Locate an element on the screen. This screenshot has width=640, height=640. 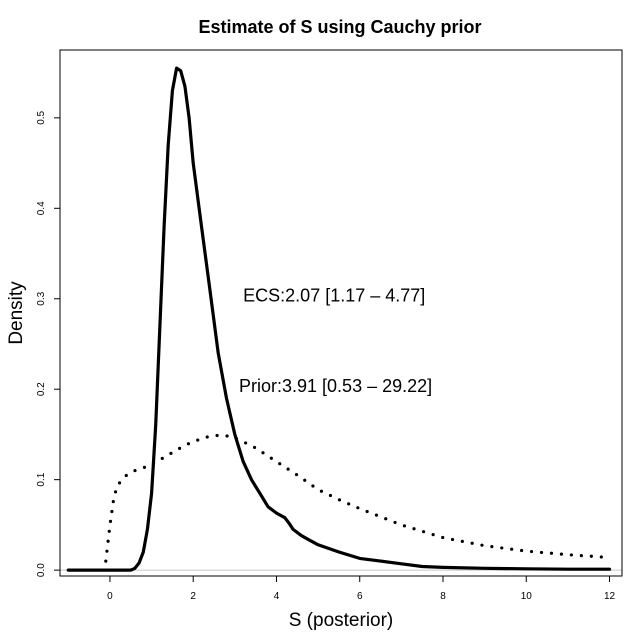
ecs-annotation: ECS:2.07 [1.17 – 4.77] is located at coordinates (334, 295).